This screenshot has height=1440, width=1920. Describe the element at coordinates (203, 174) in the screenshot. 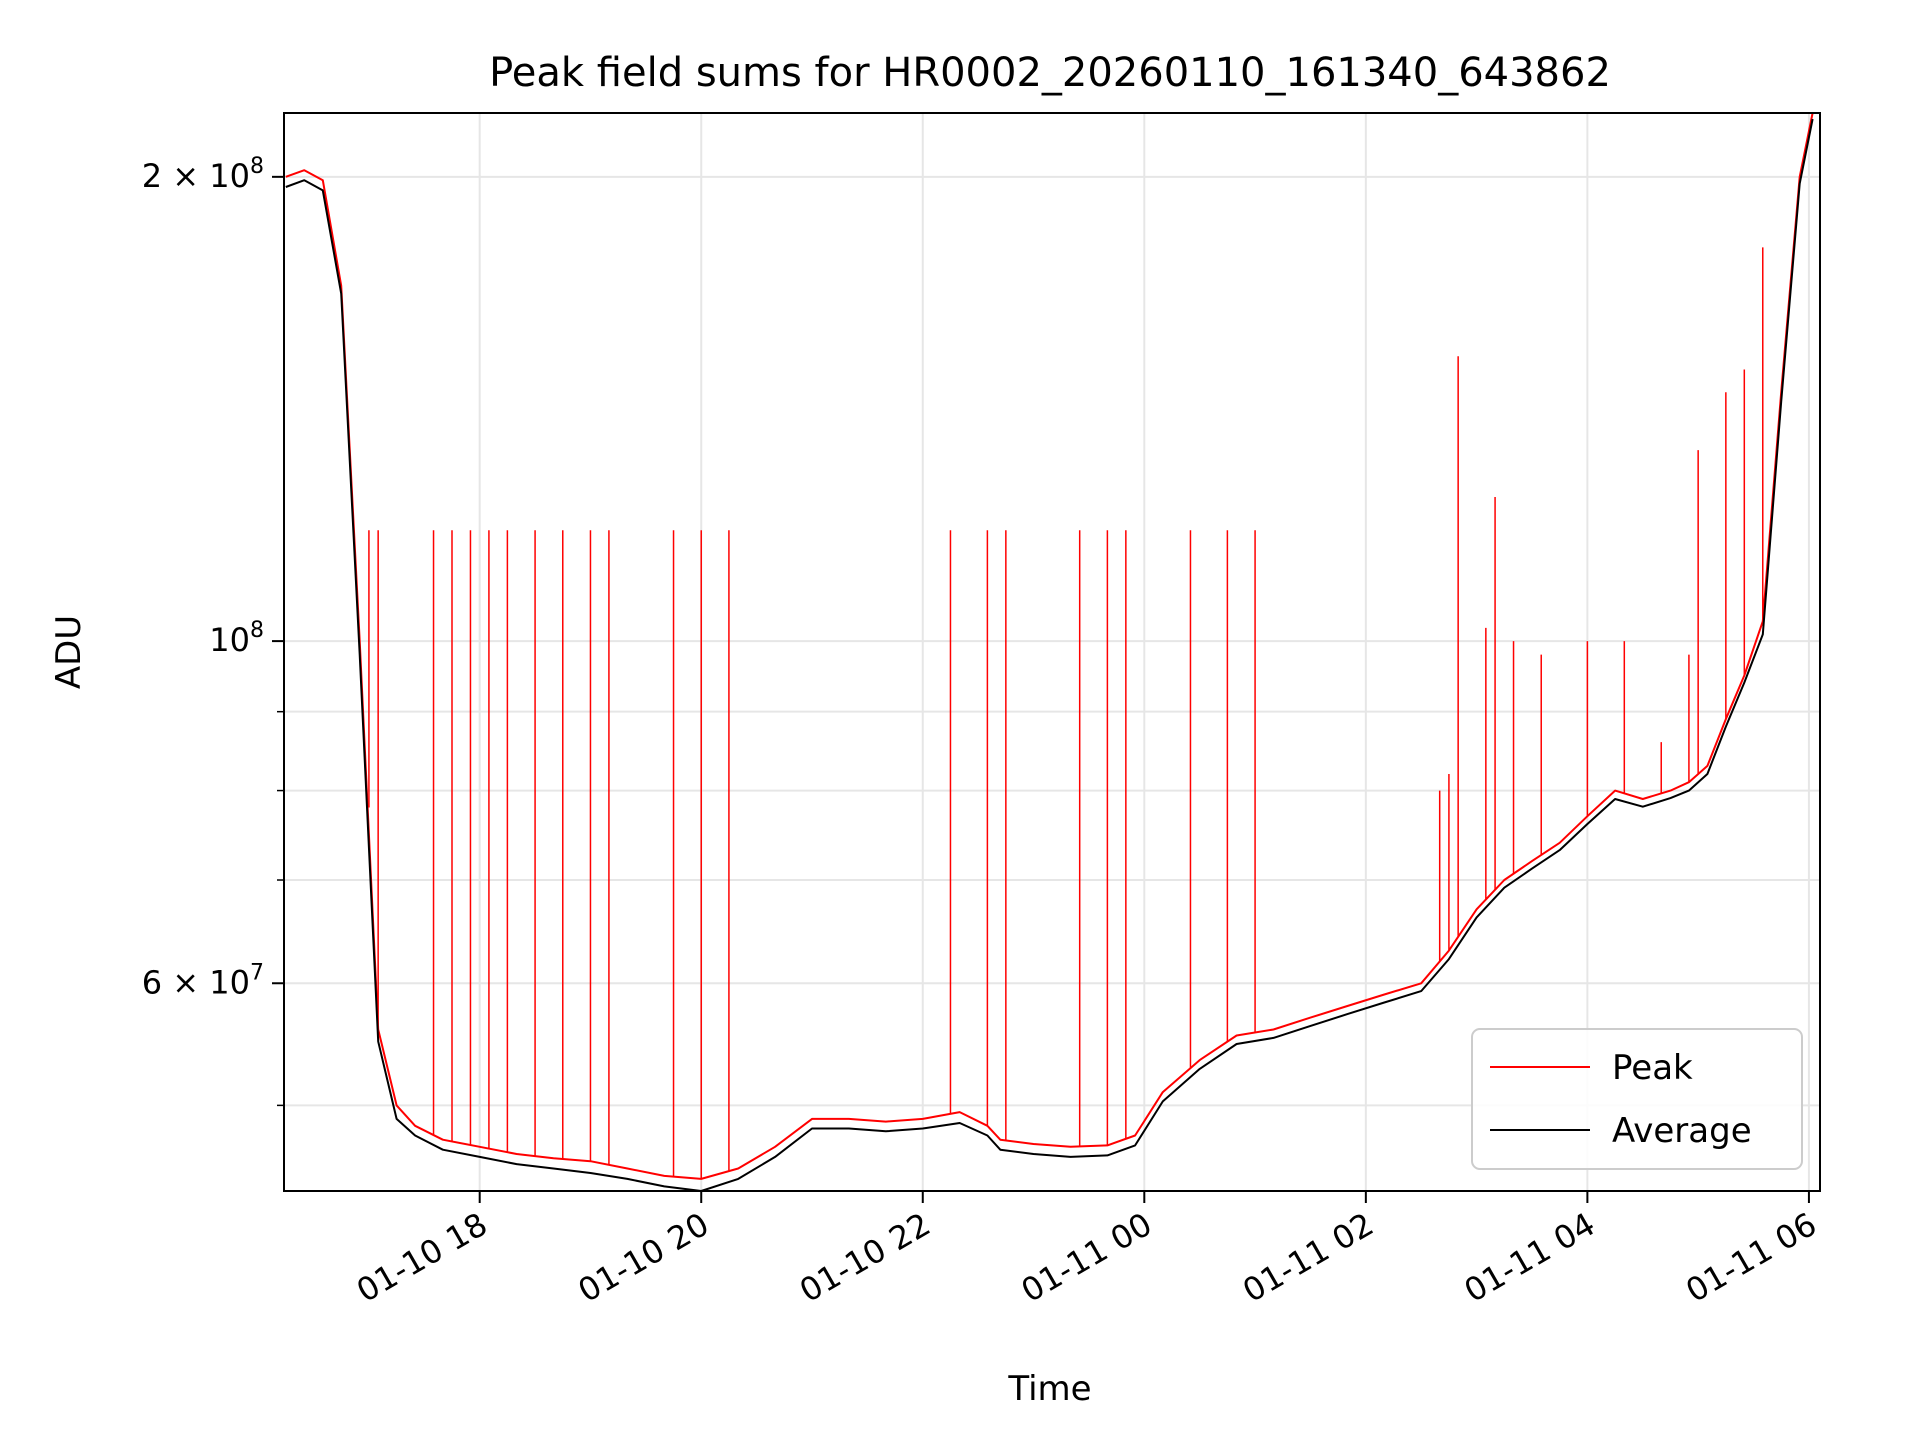

I see `y-tick-label: 2 × 108` at that location.